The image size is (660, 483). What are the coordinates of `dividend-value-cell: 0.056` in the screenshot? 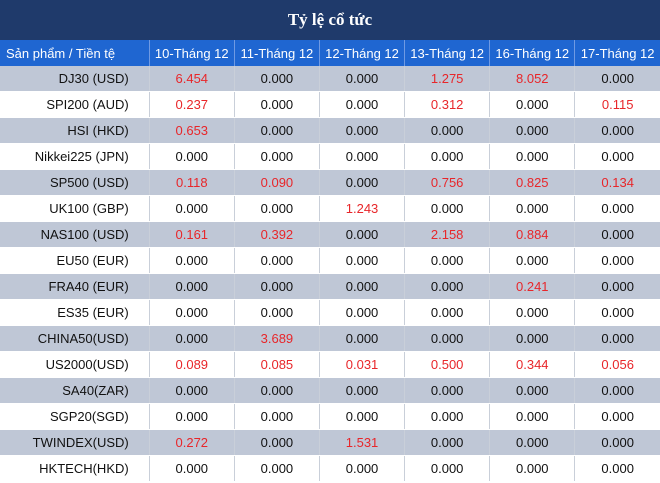 It's located at (617, 364).